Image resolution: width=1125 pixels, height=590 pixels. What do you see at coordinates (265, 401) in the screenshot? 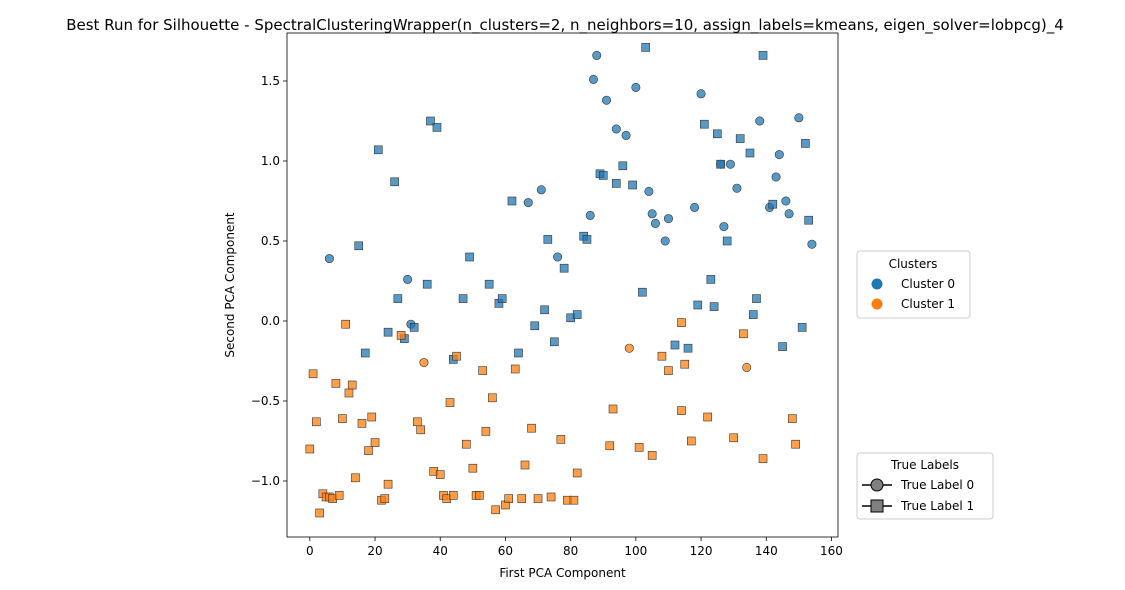
I see `y-tick-label: −0.5` at bounding box center [265, 401].